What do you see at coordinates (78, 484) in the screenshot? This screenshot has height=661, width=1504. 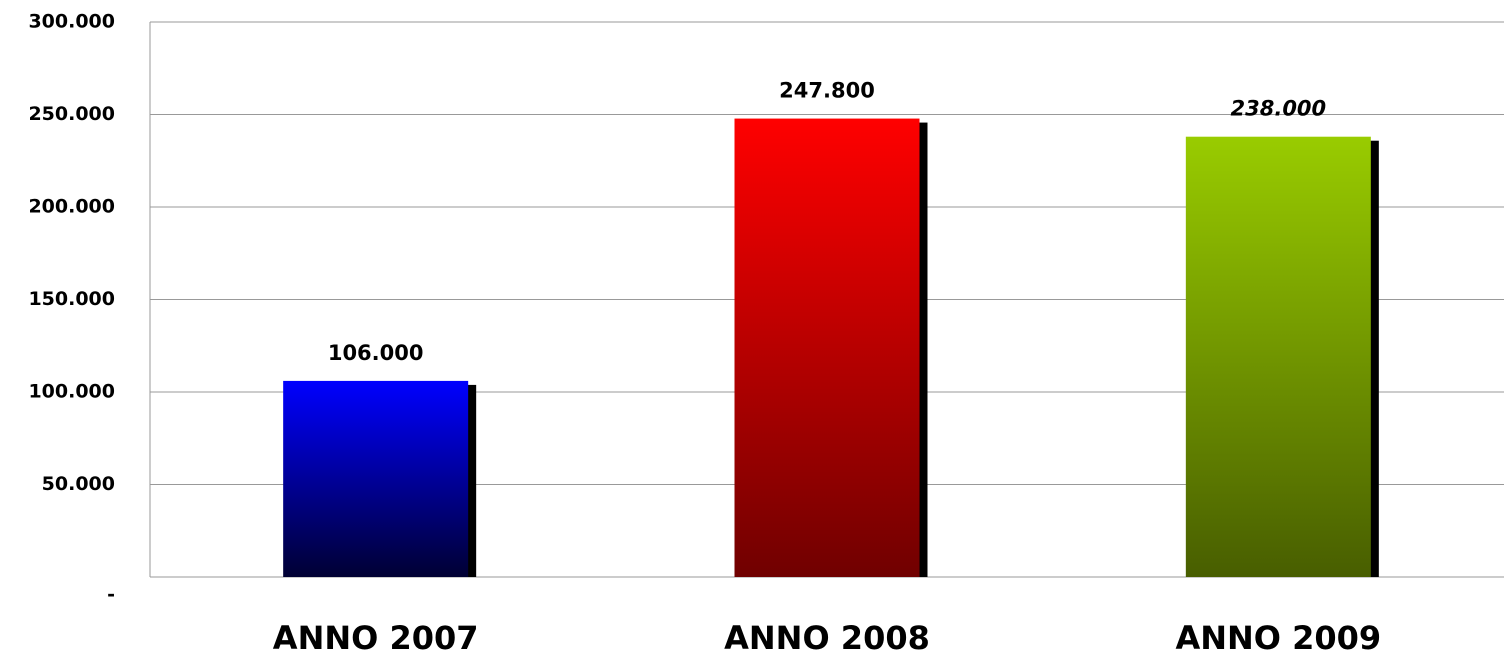 I see `y-tick-label: 50.000` at bounding box center [78, 484].